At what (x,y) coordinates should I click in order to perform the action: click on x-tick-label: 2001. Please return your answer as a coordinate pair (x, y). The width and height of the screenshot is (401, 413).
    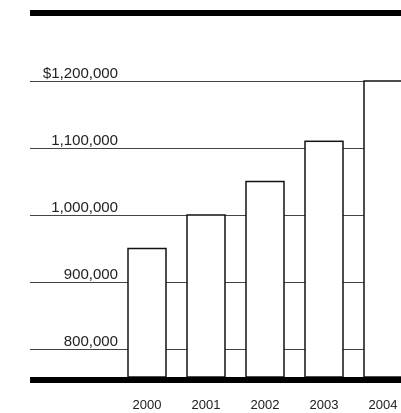
    Looking at the image, I should click on (206, 404).